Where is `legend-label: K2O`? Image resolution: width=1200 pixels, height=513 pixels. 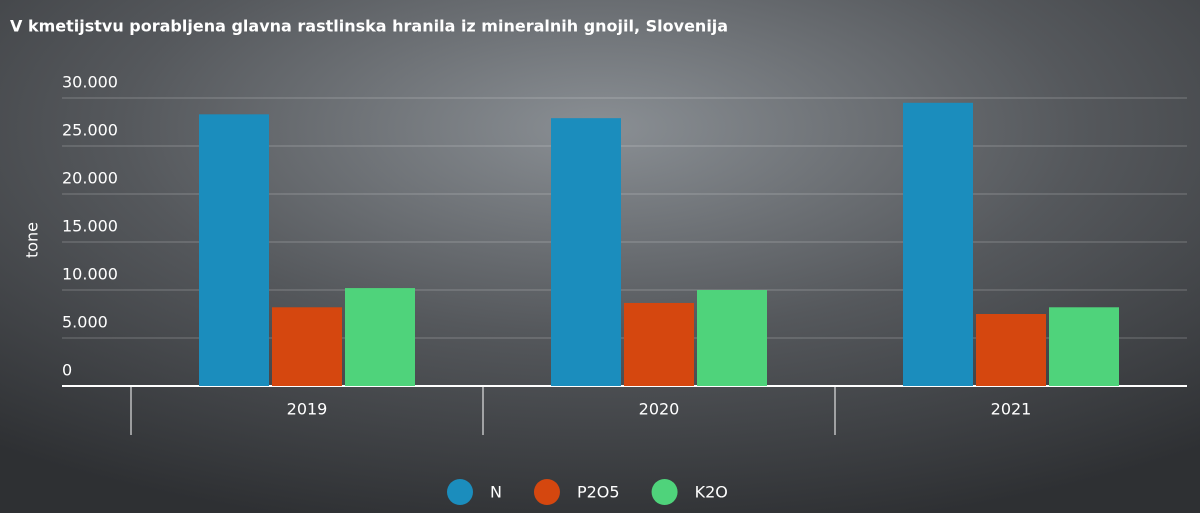
legend-label: K2O is located at coordinates (711, 492).